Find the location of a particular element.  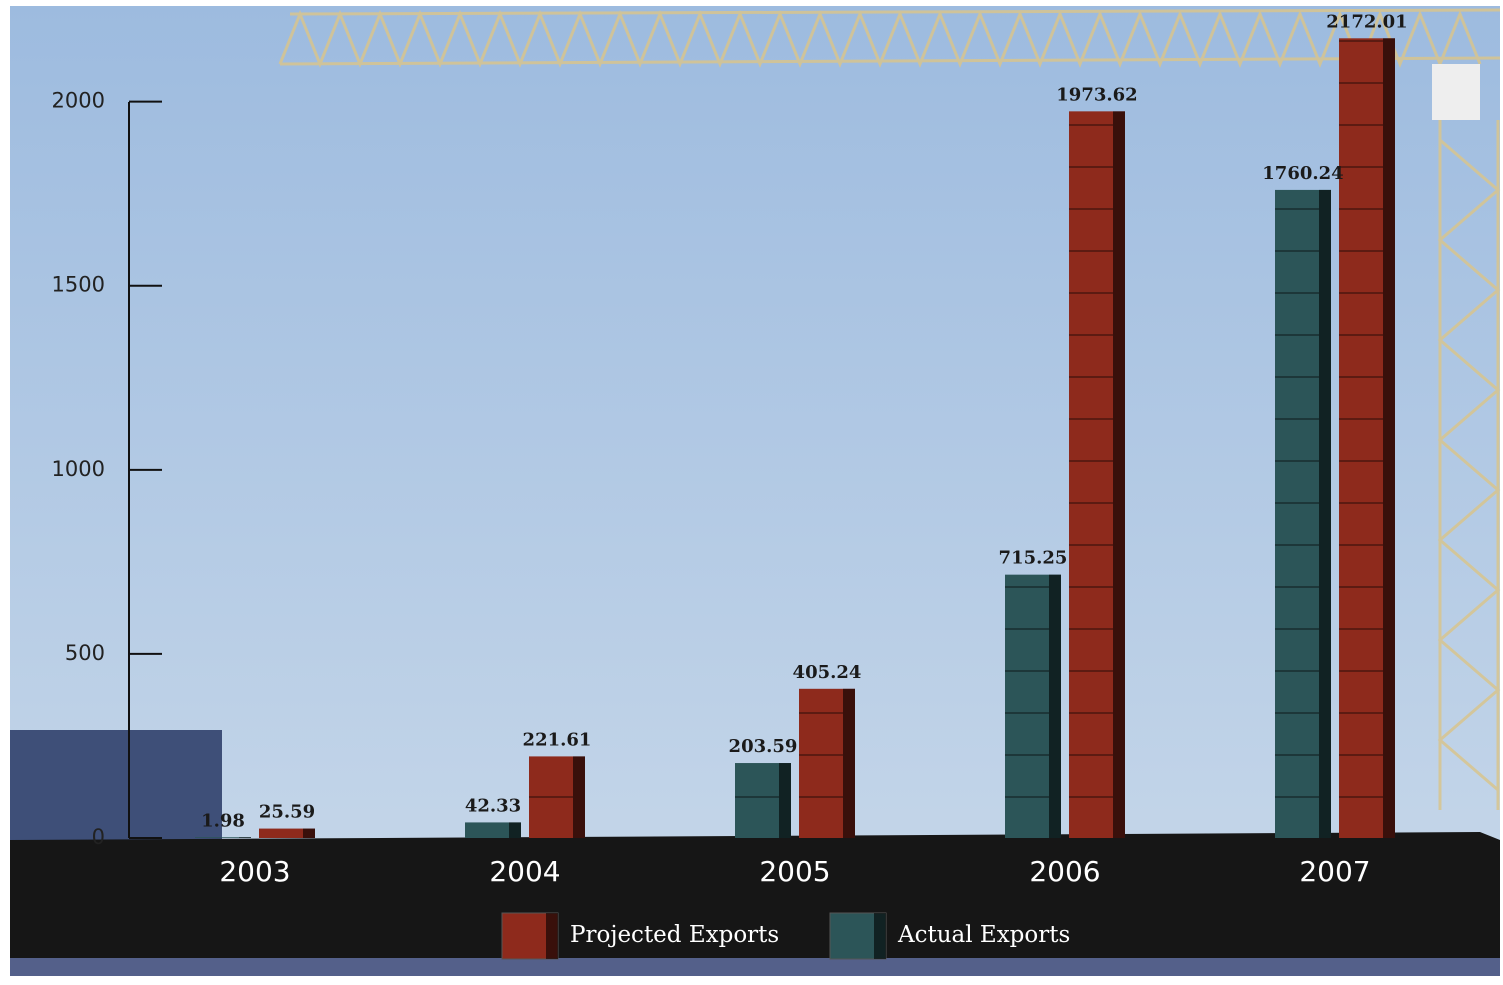

x-tick-label: 2003 is located at coordinates (254, 871).